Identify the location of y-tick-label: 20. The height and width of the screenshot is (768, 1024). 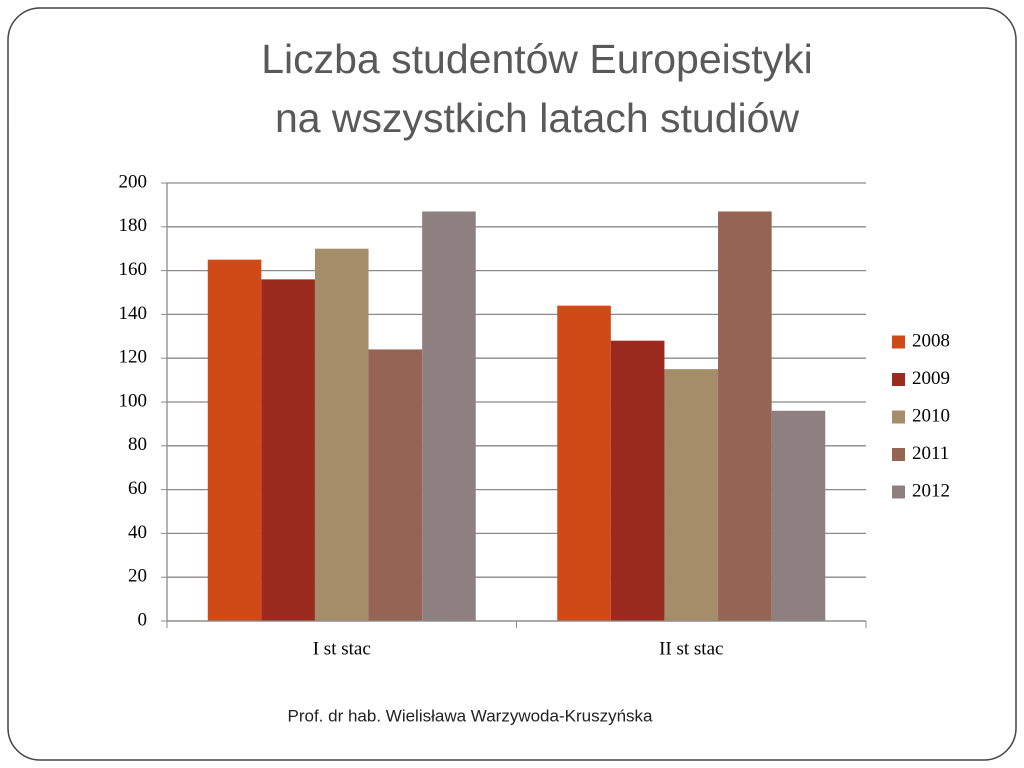
(137, 576).